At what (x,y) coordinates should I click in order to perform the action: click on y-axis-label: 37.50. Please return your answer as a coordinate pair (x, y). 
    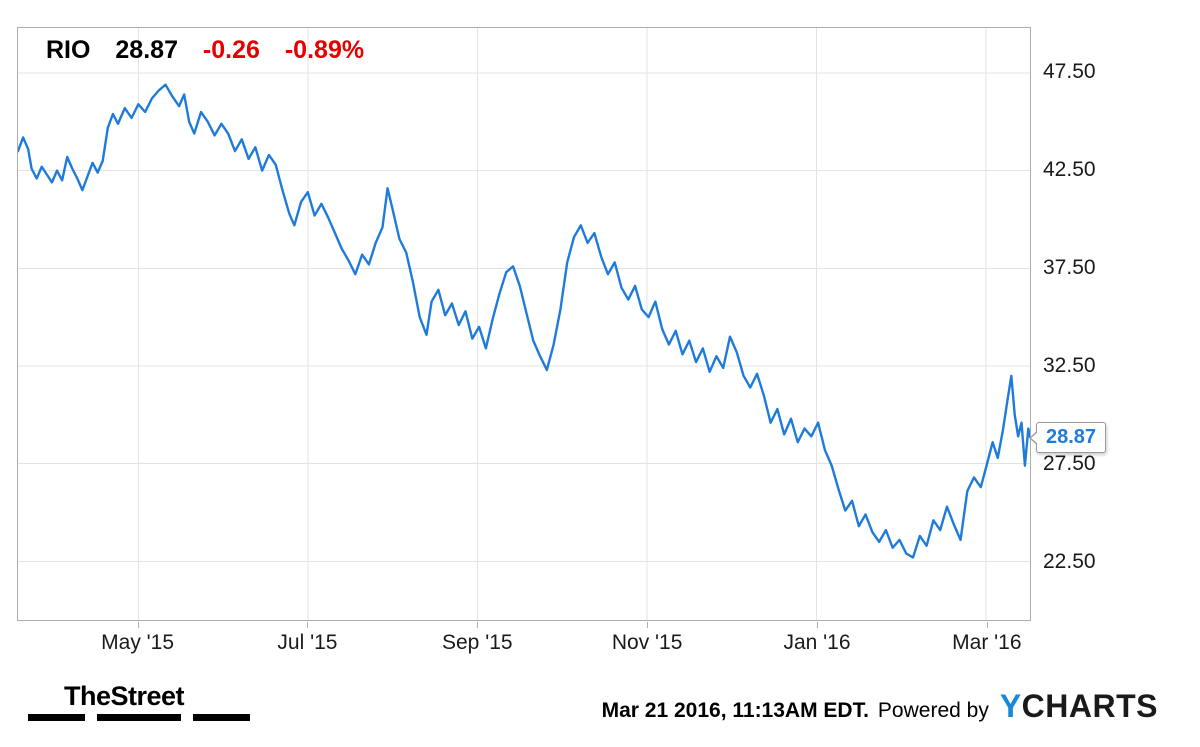
    Looking at the image, I should click on (1069, 268).